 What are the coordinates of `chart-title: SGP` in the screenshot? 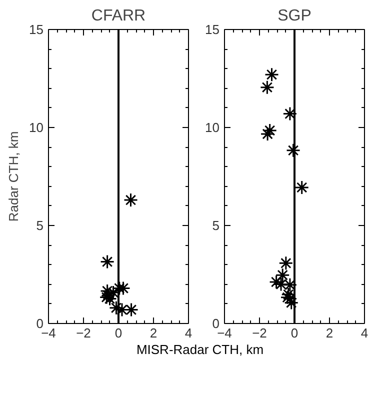 It's located at (295, 16).